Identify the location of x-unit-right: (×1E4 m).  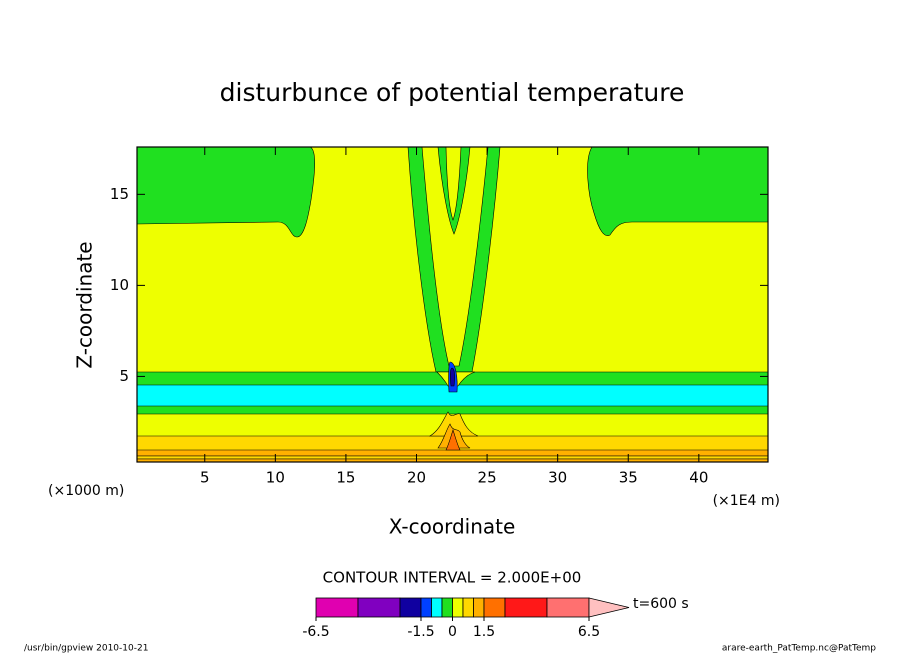
(746, 501).